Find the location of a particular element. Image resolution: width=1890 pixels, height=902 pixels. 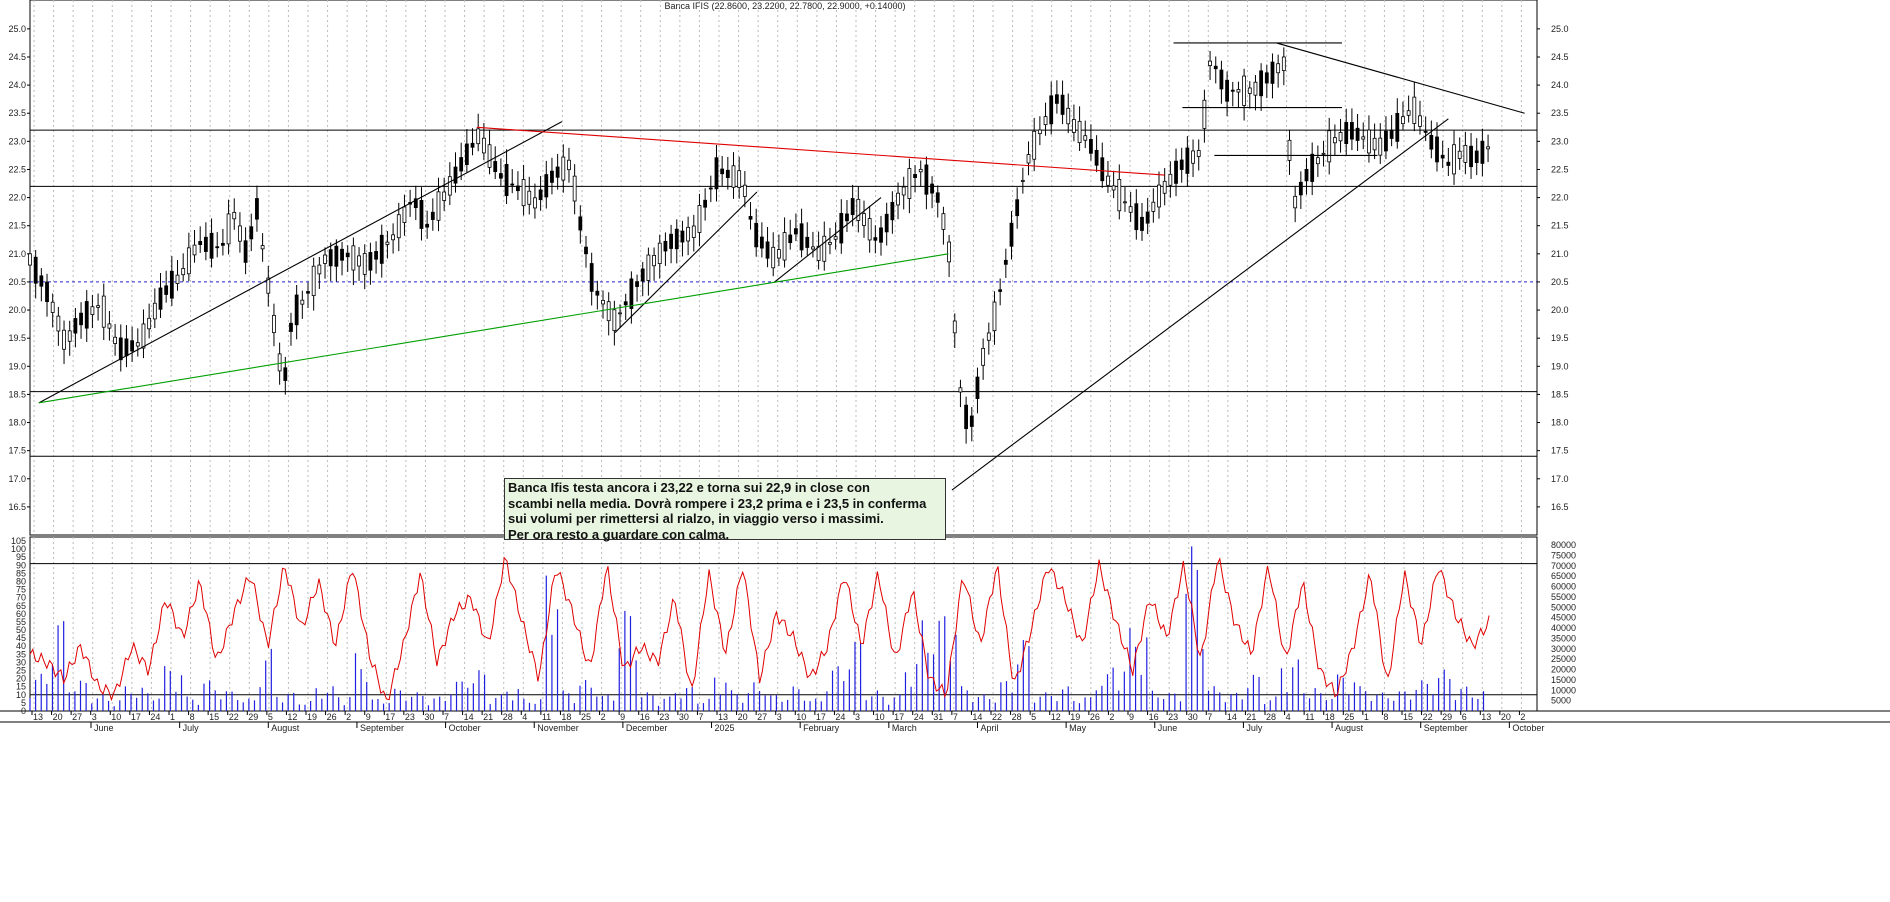

trend-line is located at coordinates (1400, 78).